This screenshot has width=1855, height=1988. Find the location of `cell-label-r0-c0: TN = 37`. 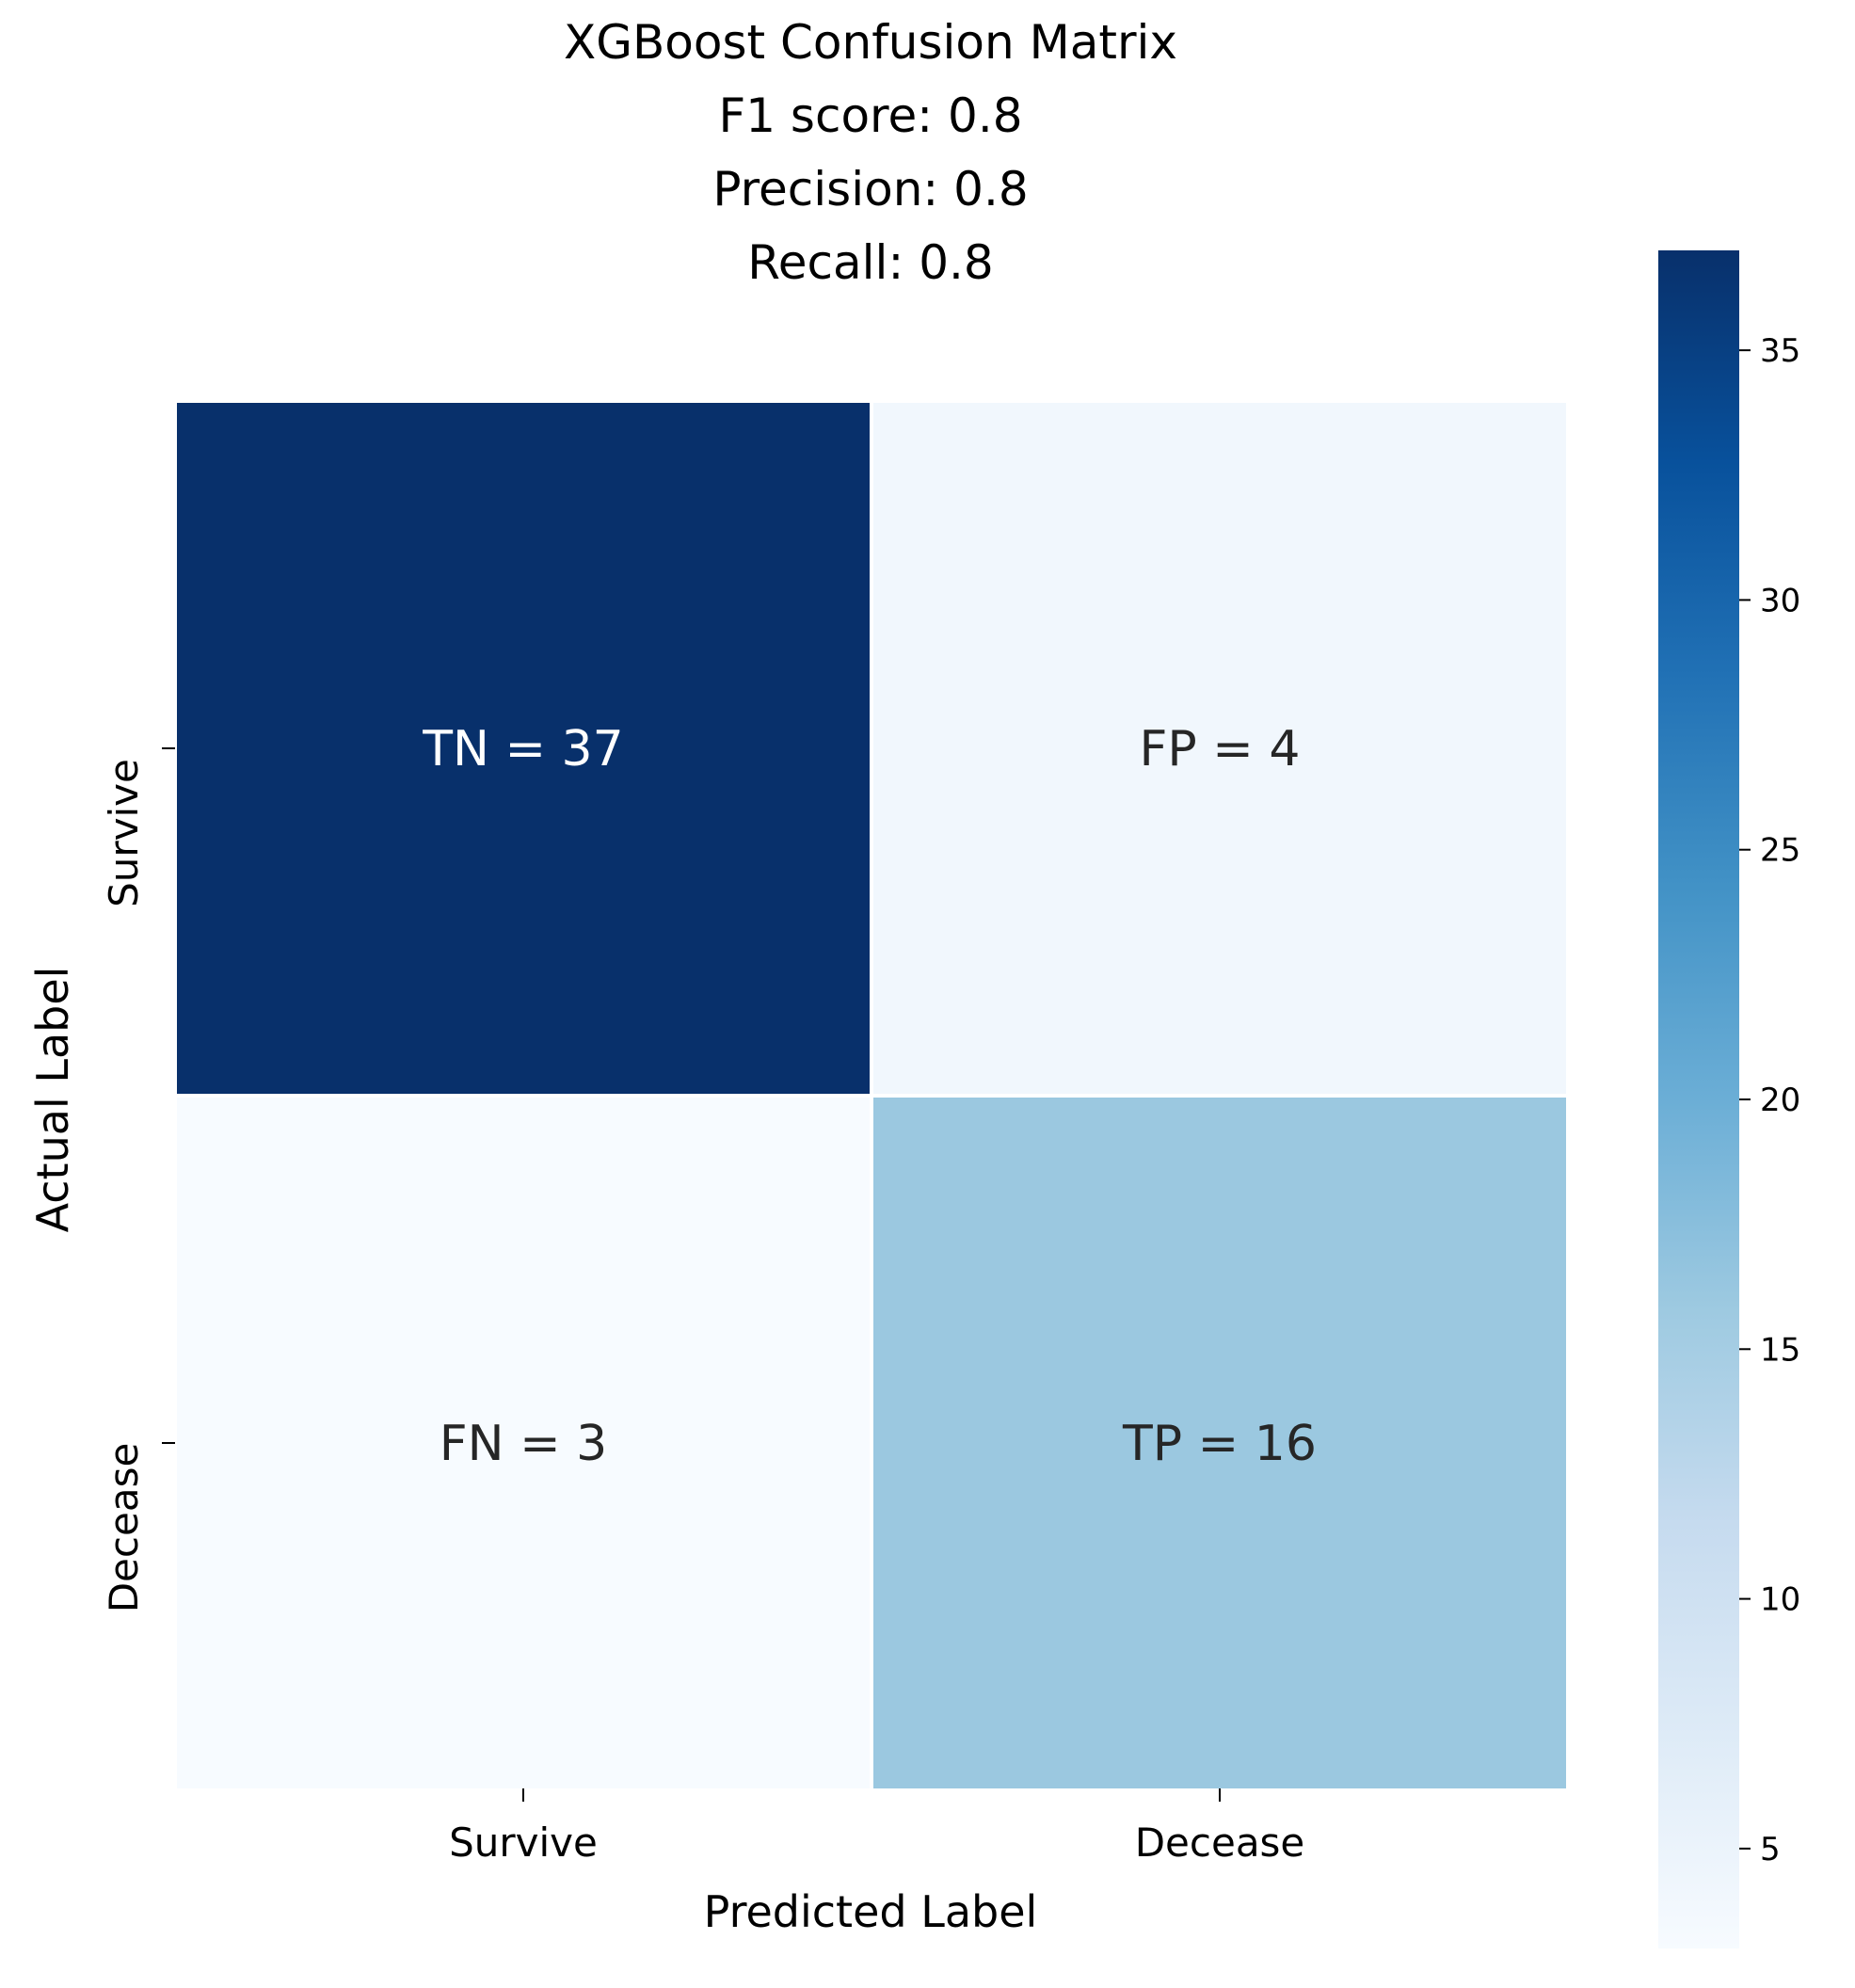

cell-label-r0-c0: TN = 37 is located at coordinates (522, 750).